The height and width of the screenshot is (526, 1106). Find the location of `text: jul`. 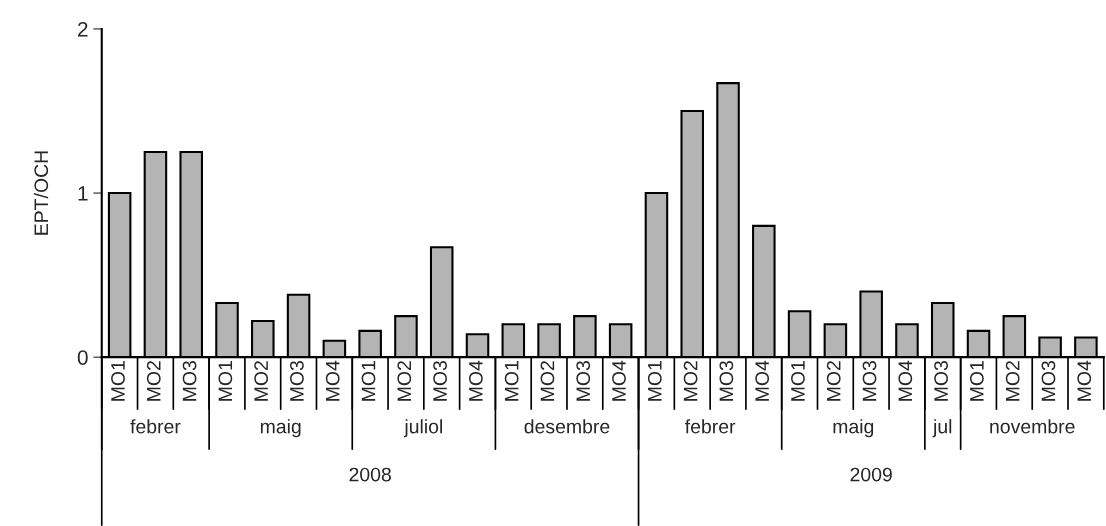

text: jul is located at coordinates (942, 428).